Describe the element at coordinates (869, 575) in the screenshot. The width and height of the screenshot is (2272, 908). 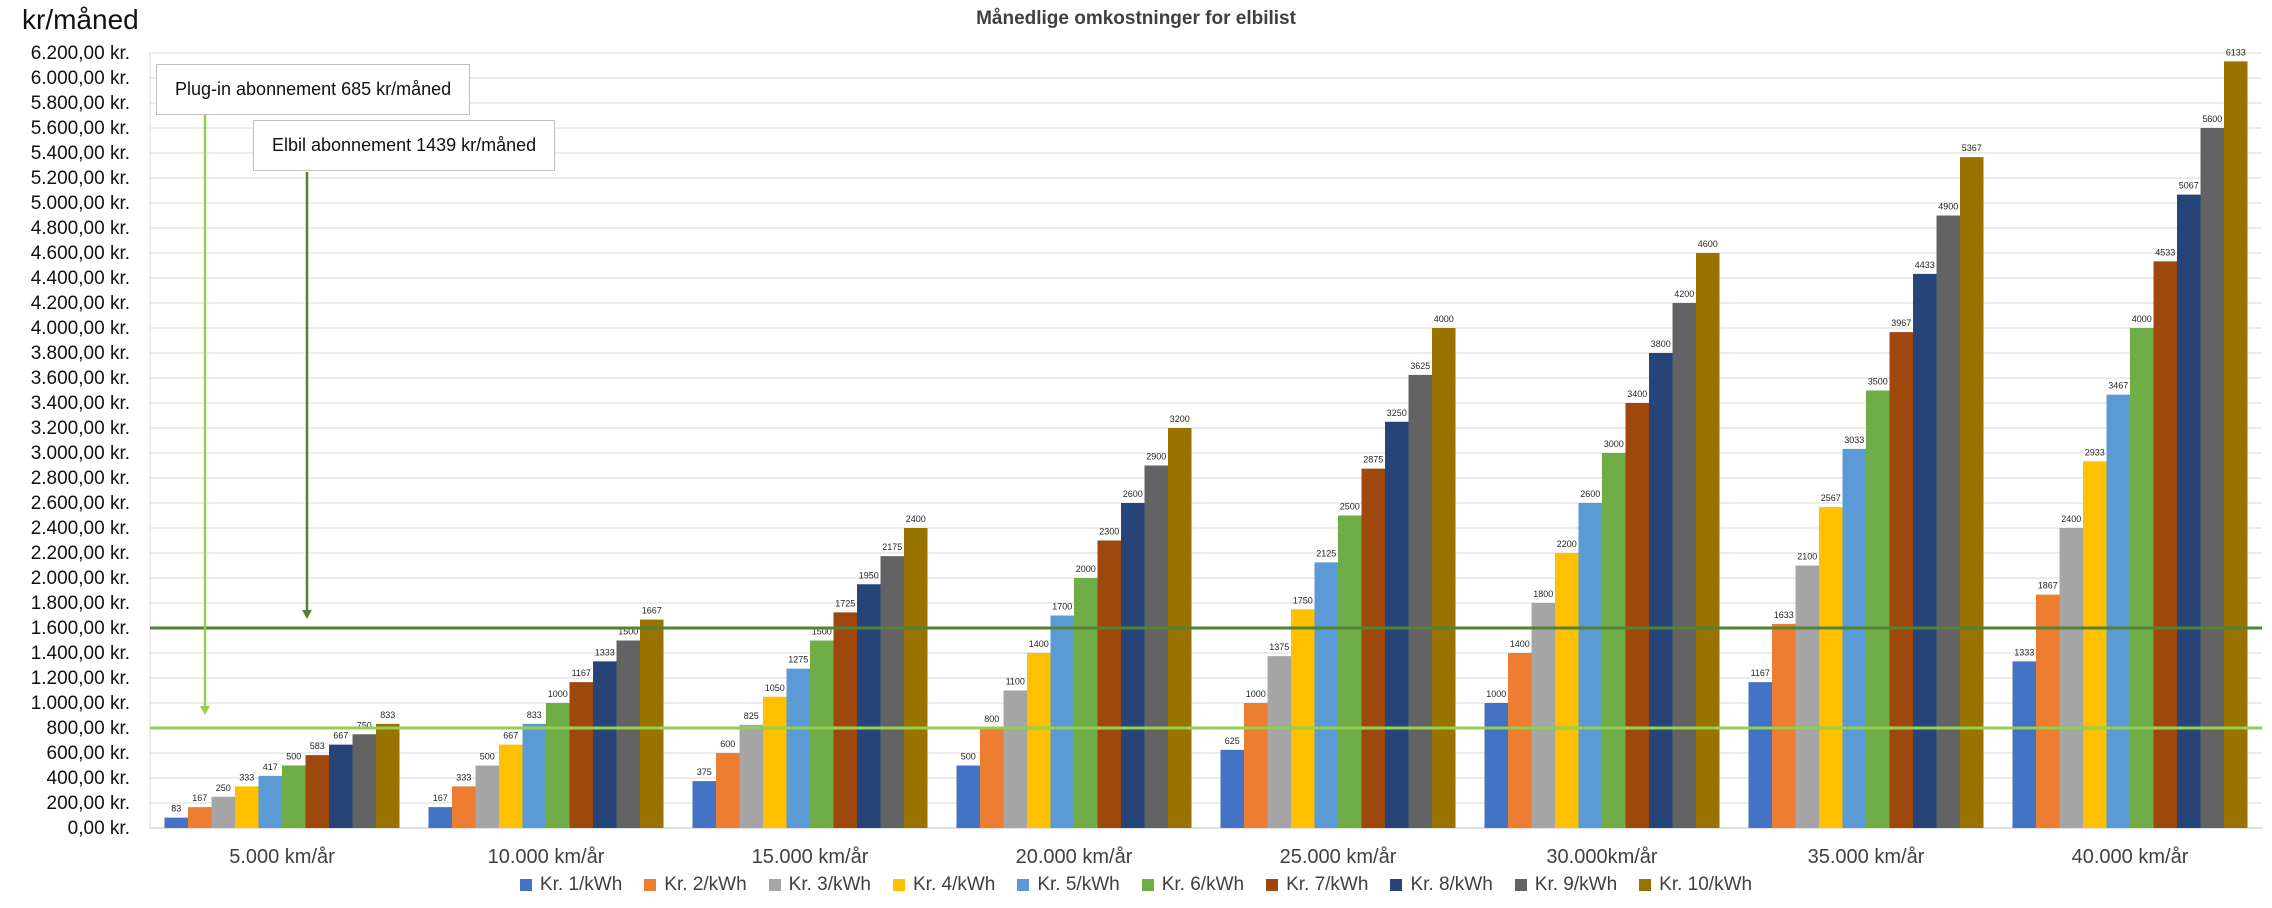
I see `data-label: 1950` at that location.